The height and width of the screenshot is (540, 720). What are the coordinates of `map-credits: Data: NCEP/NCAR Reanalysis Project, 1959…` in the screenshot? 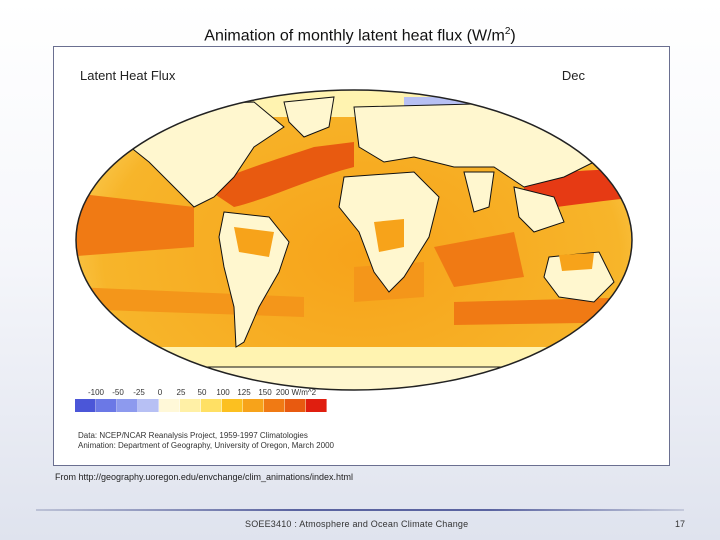 It's located at (206, 441).